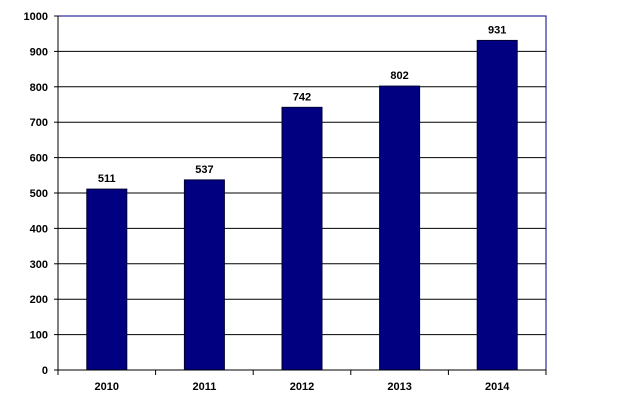 This screenshot has height=408, width=640. I want to click on x-tick-label: 2010, so click(107, 387).